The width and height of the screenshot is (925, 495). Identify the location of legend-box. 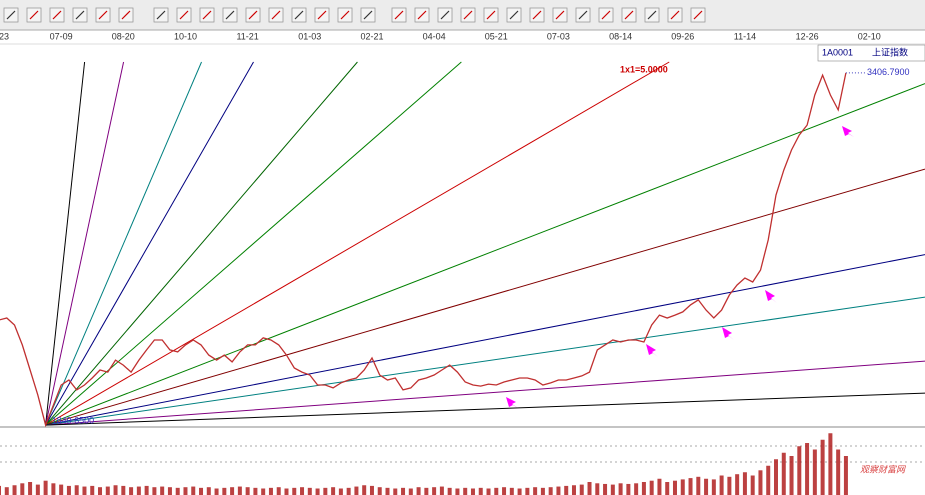
(871, 53).